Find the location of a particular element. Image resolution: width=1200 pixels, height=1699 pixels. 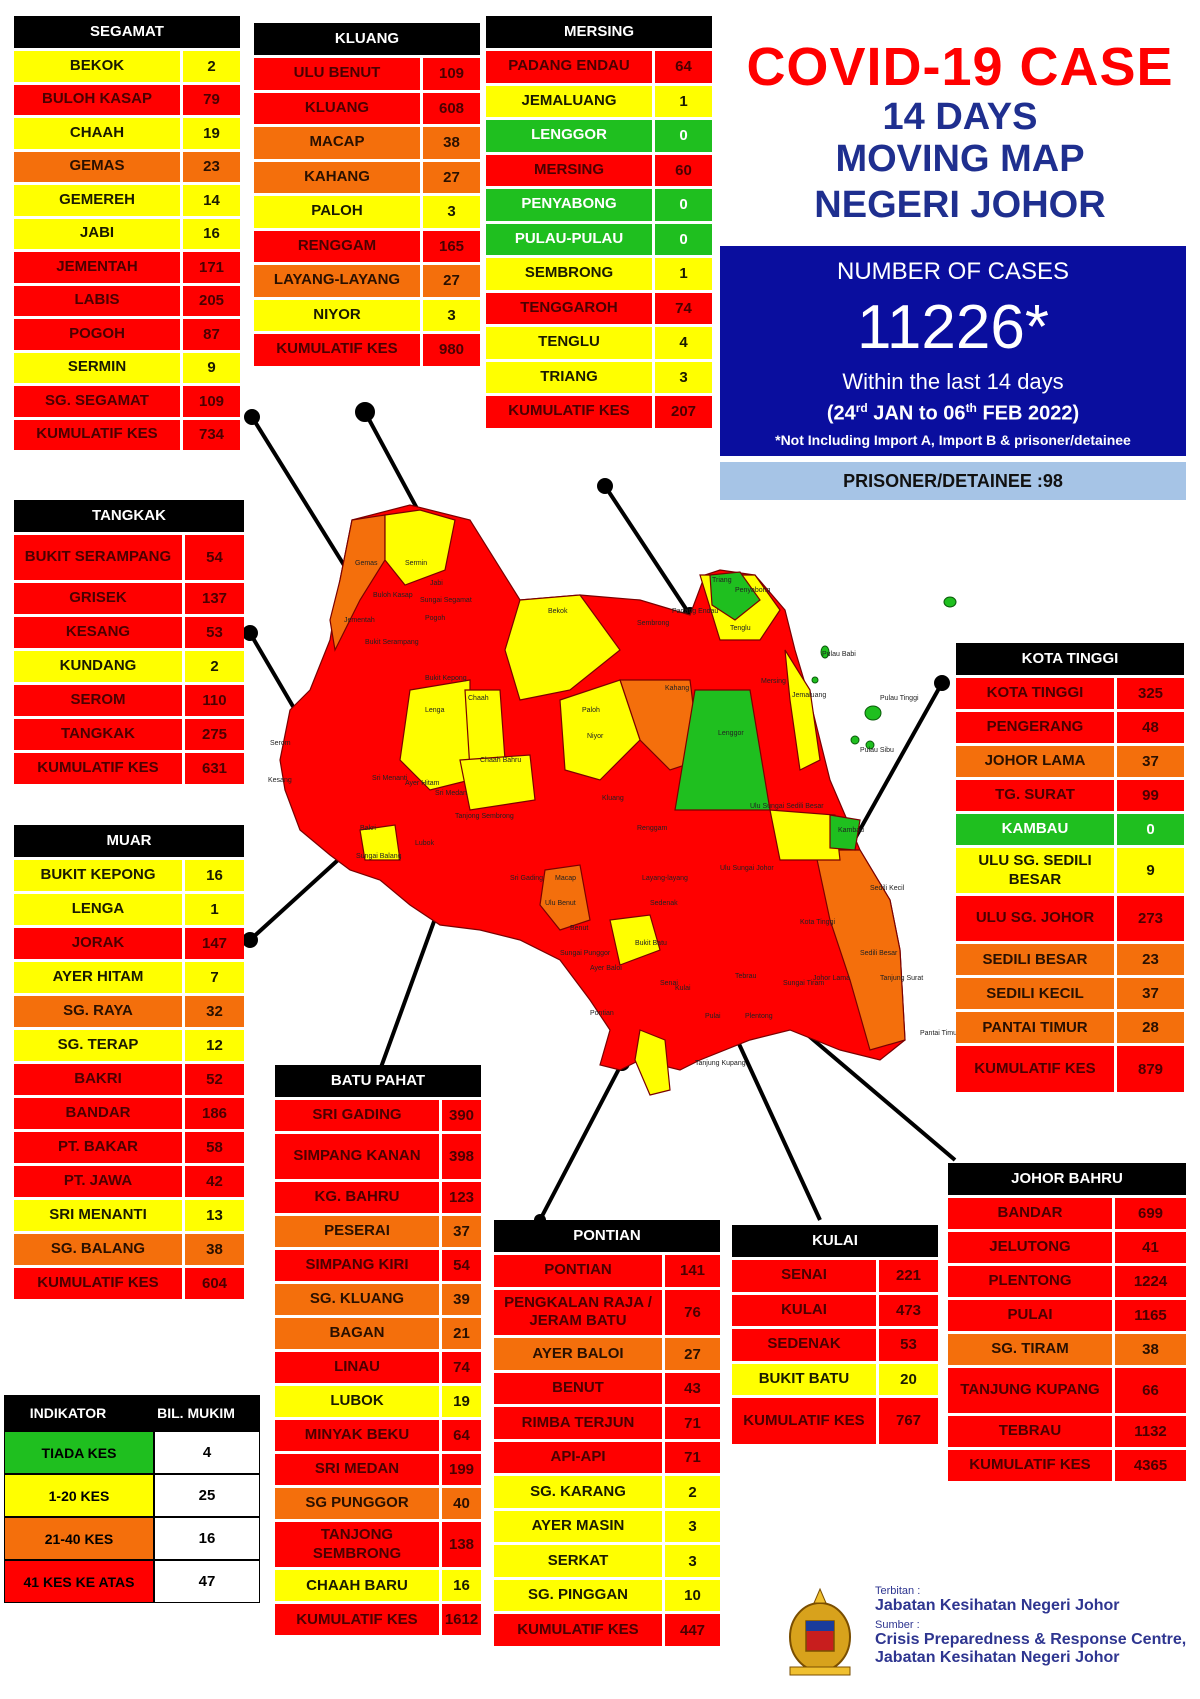

table-row: ULU SG. SEDILI BESAR 9 is located at coordinates (1070, 871).